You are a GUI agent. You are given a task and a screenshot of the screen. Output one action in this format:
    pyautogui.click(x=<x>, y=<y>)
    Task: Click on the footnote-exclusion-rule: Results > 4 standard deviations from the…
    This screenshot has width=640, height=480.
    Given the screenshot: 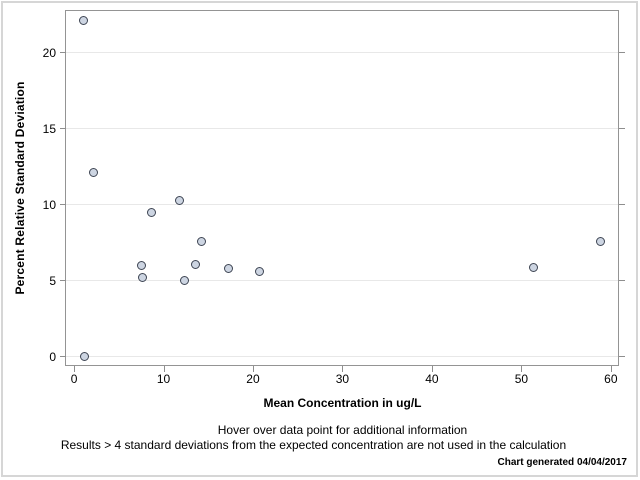 What is the action you would take?
    pyautogui.click(x=313, y=445)
    